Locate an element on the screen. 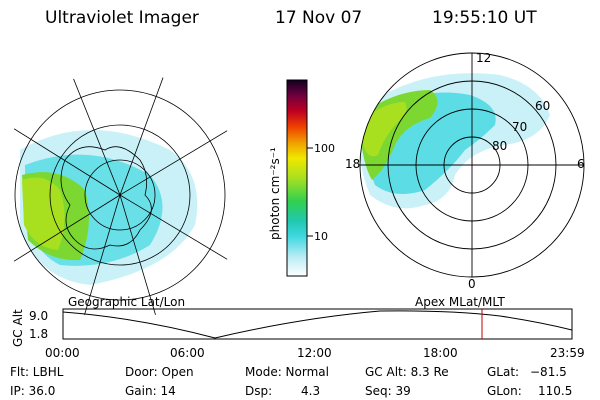 The image size is (600, 400). right-map-label: Apex MLat/MLT is located at coordinates (460, 302).